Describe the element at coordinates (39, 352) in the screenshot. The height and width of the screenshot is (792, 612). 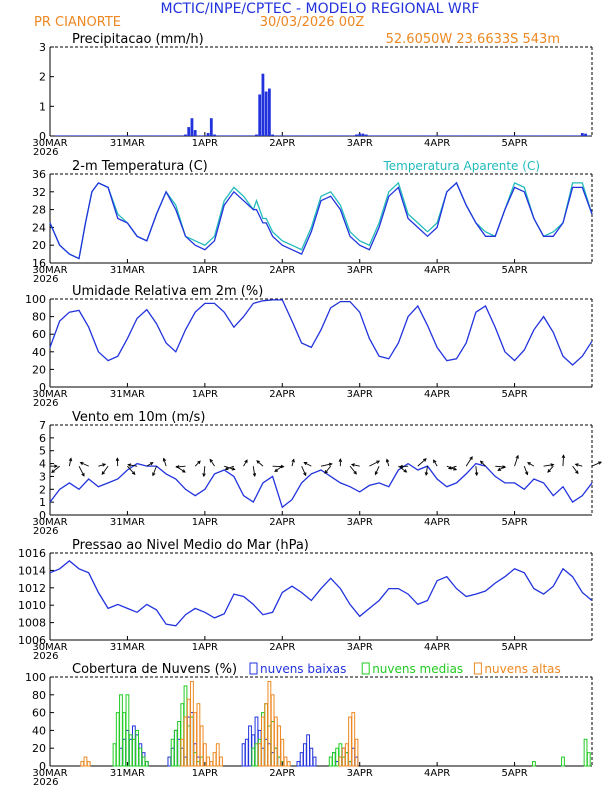
I see `y-tick-label: 40` at that location.